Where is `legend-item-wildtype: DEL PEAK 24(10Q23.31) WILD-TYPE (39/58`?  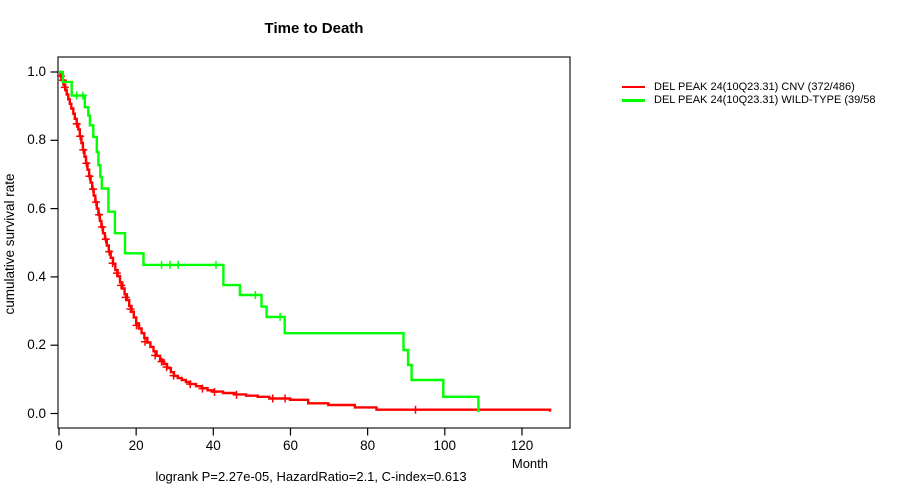
legend-item-wildtype: DEL PEAK 24(10Q23.31) WILD-TYPE (39/58 is located at coordinates (749, 101).